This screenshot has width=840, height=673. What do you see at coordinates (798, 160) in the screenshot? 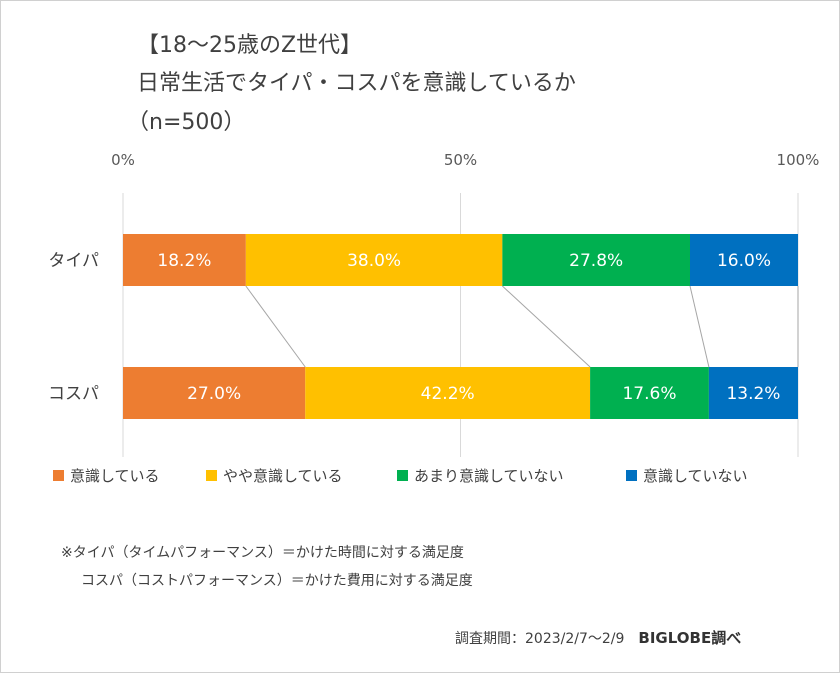
I see `x-tick-label: 100%` at bounding box center [798, 160].